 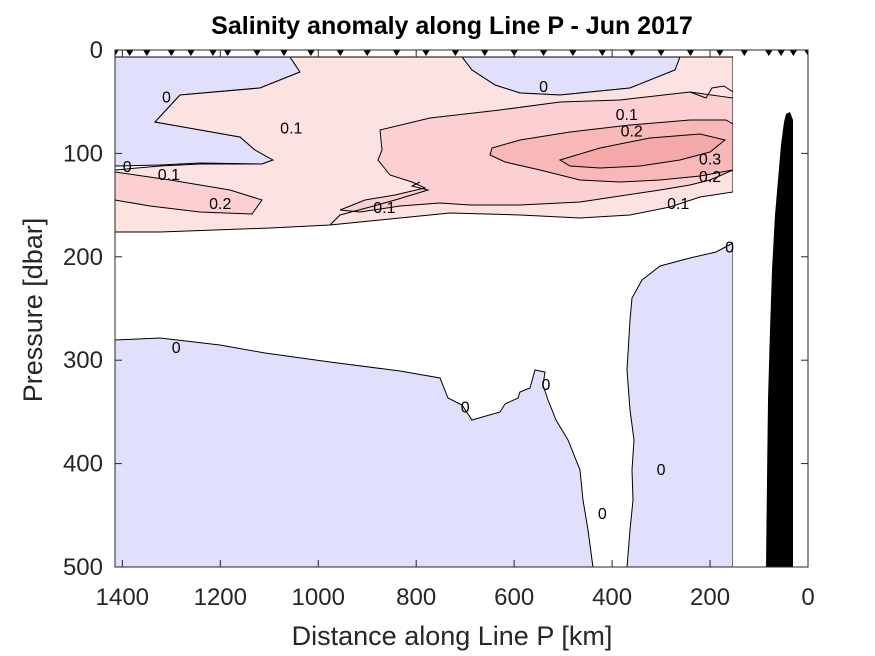 I want to click on y-tick-label: 500, so click(x=83, y=567).